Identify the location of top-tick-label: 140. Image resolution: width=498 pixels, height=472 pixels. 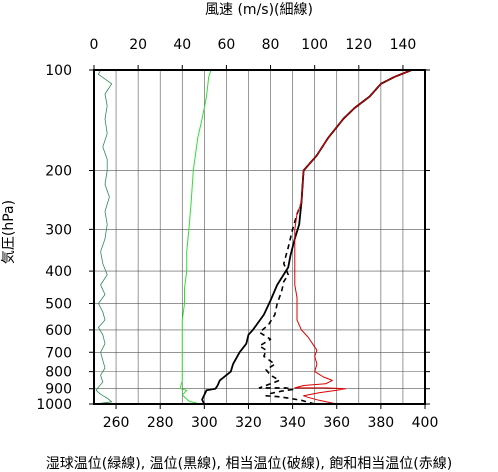
(403, 45).